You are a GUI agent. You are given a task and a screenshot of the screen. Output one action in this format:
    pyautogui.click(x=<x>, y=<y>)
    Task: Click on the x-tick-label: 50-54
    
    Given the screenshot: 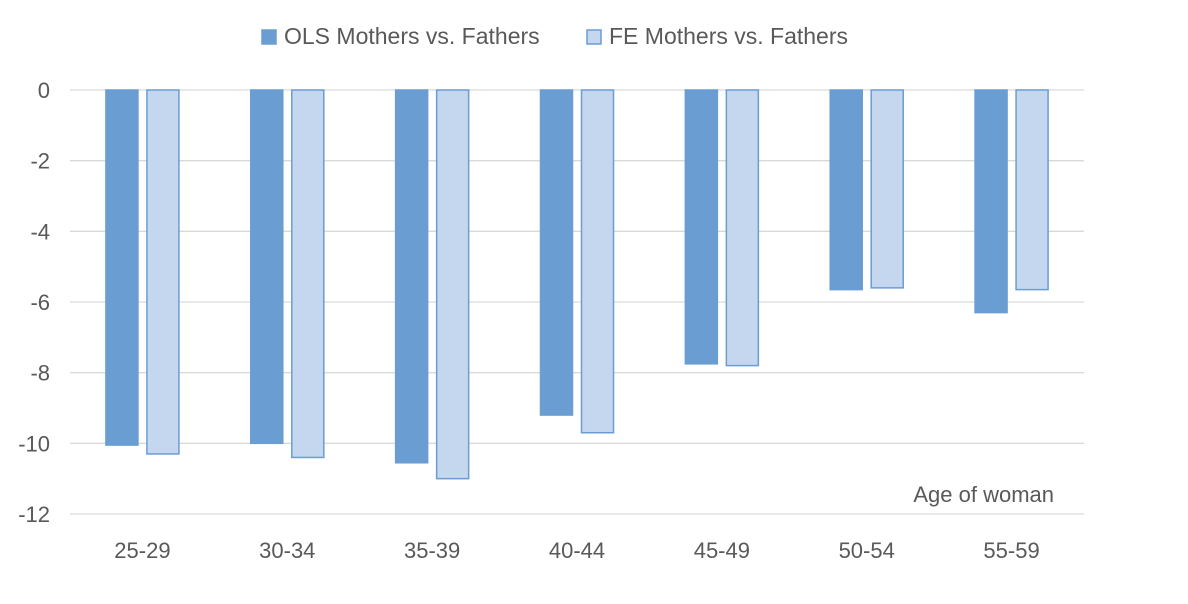 What is the action you would take?
    pyautogui.click(x=867, y=550)
    